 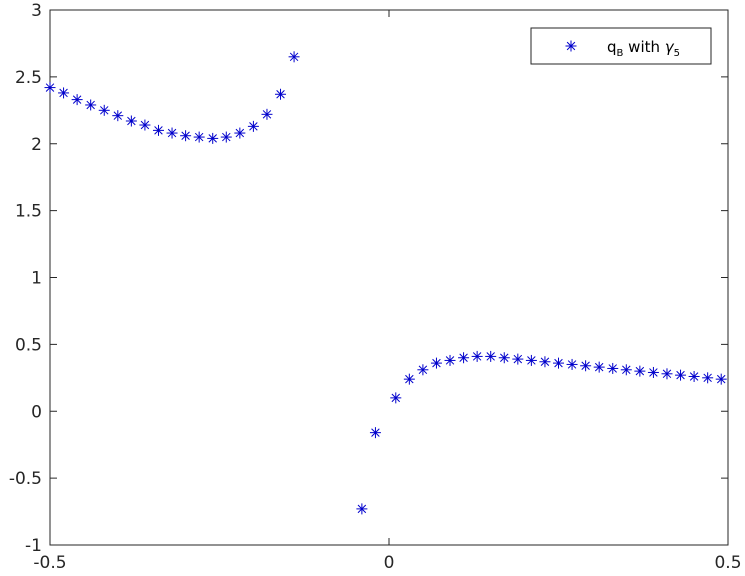 I want to click on y-tick-label: 1.5, so click(x=28, y=212).